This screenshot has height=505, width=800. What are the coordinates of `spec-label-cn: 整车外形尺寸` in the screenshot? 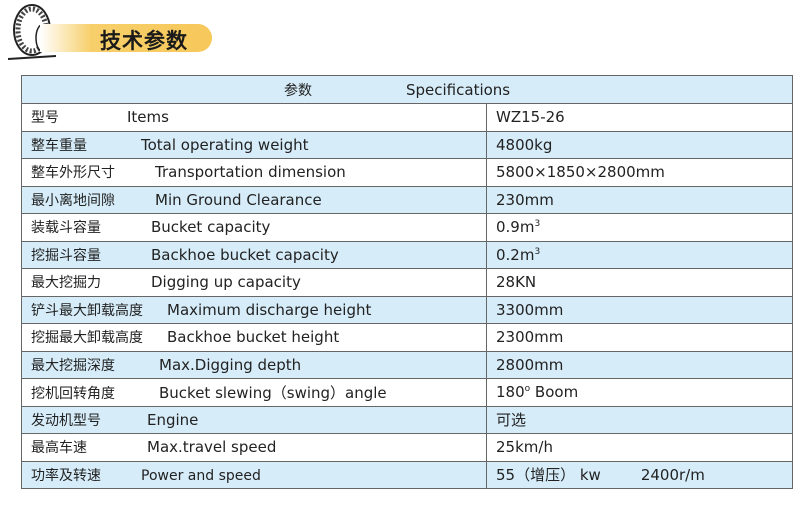 It's located at (73, 173).